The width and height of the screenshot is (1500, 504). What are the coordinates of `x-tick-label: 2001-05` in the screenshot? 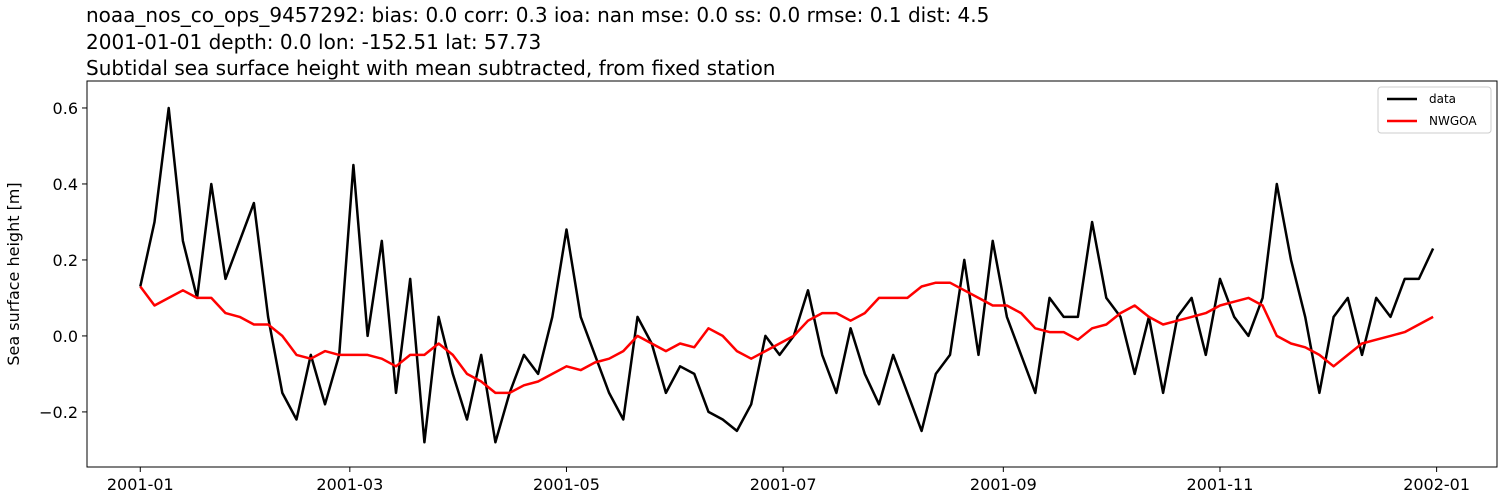 It's located at (566, 484).